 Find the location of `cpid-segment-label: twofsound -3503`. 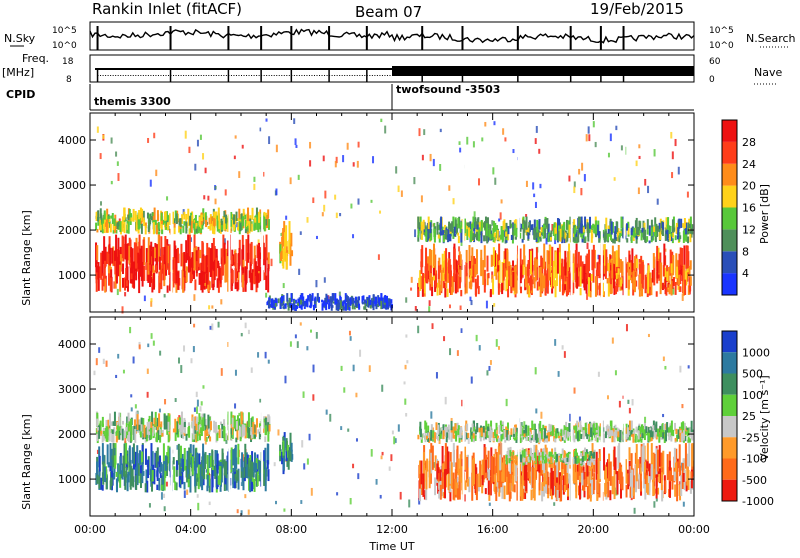

cpid-segment-label: twofsound -3503 is located at coordinates (448, 89).